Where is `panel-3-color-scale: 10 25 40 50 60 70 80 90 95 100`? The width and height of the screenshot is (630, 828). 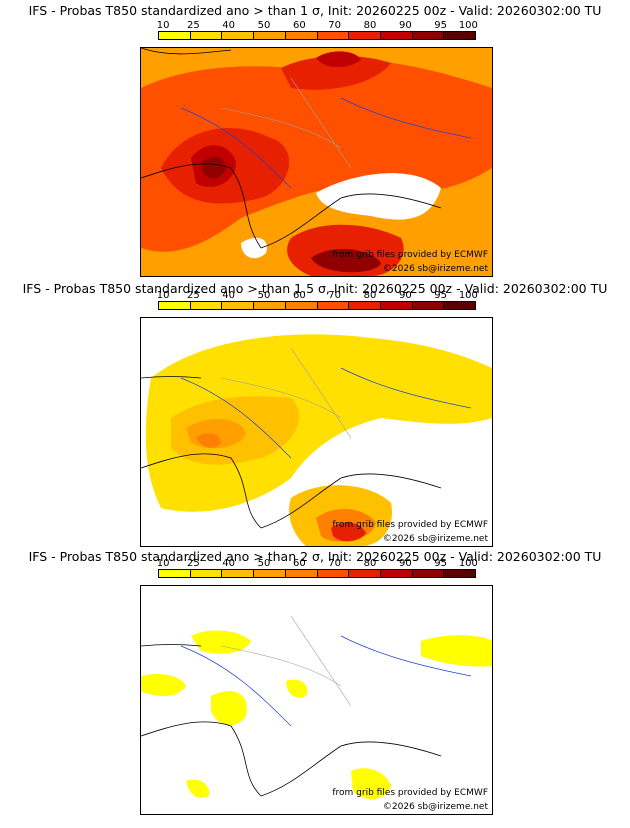 panel-3-color-scale: 10 25 40 50 60 70 80 90 95 100 is located at coordinates (317, 569).